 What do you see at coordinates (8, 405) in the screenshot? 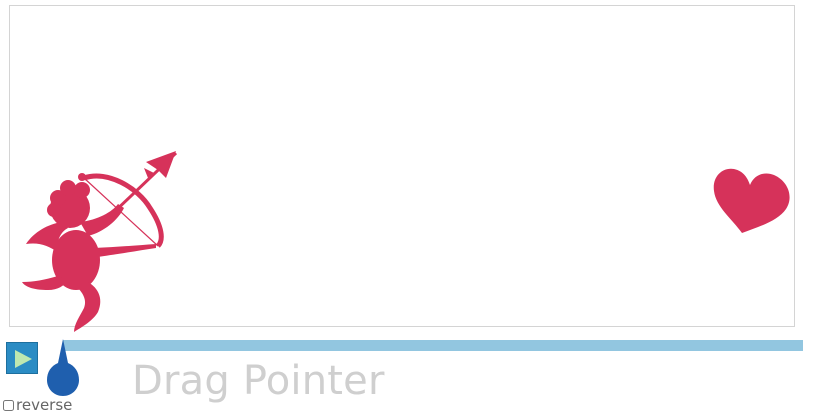
I see `reverse-checkbox` at bounding box center [8, 405].